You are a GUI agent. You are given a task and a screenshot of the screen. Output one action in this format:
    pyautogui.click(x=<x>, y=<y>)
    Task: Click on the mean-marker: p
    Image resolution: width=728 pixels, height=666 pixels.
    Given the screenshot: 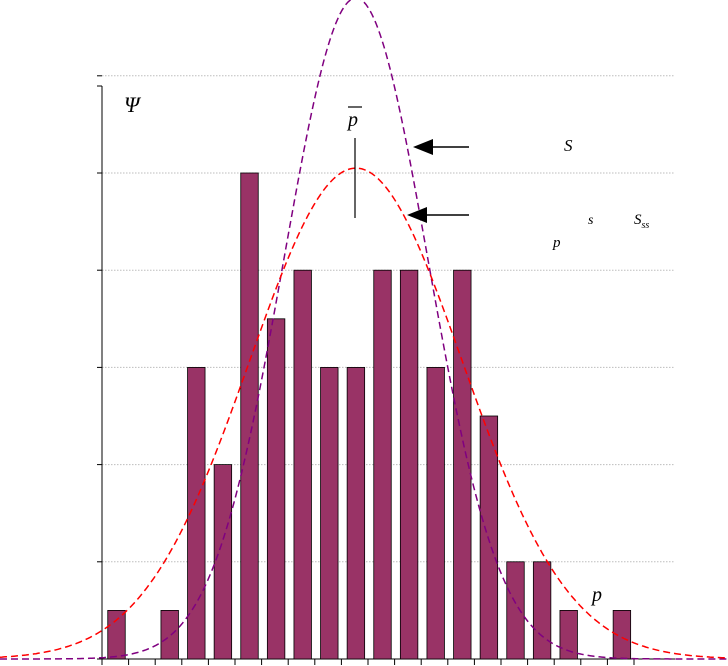 What is the action you would take?
    pyautogui.click(x=354, y=162)
    